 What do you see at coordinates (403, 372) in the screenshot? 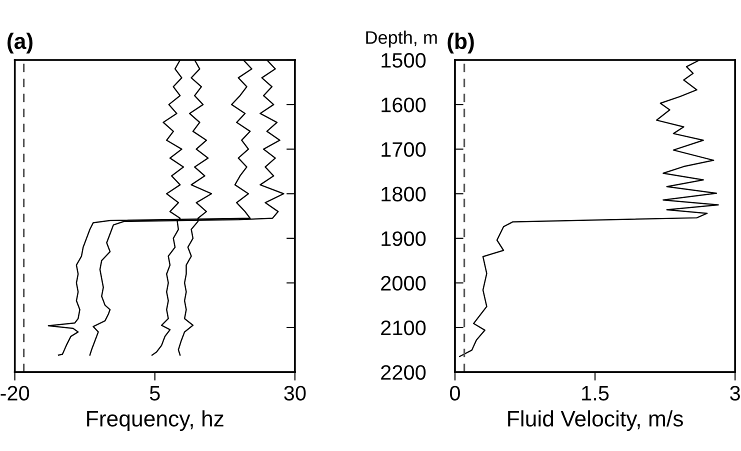
I see `y-tick-label: 2200` at bounding box center [403, 372].